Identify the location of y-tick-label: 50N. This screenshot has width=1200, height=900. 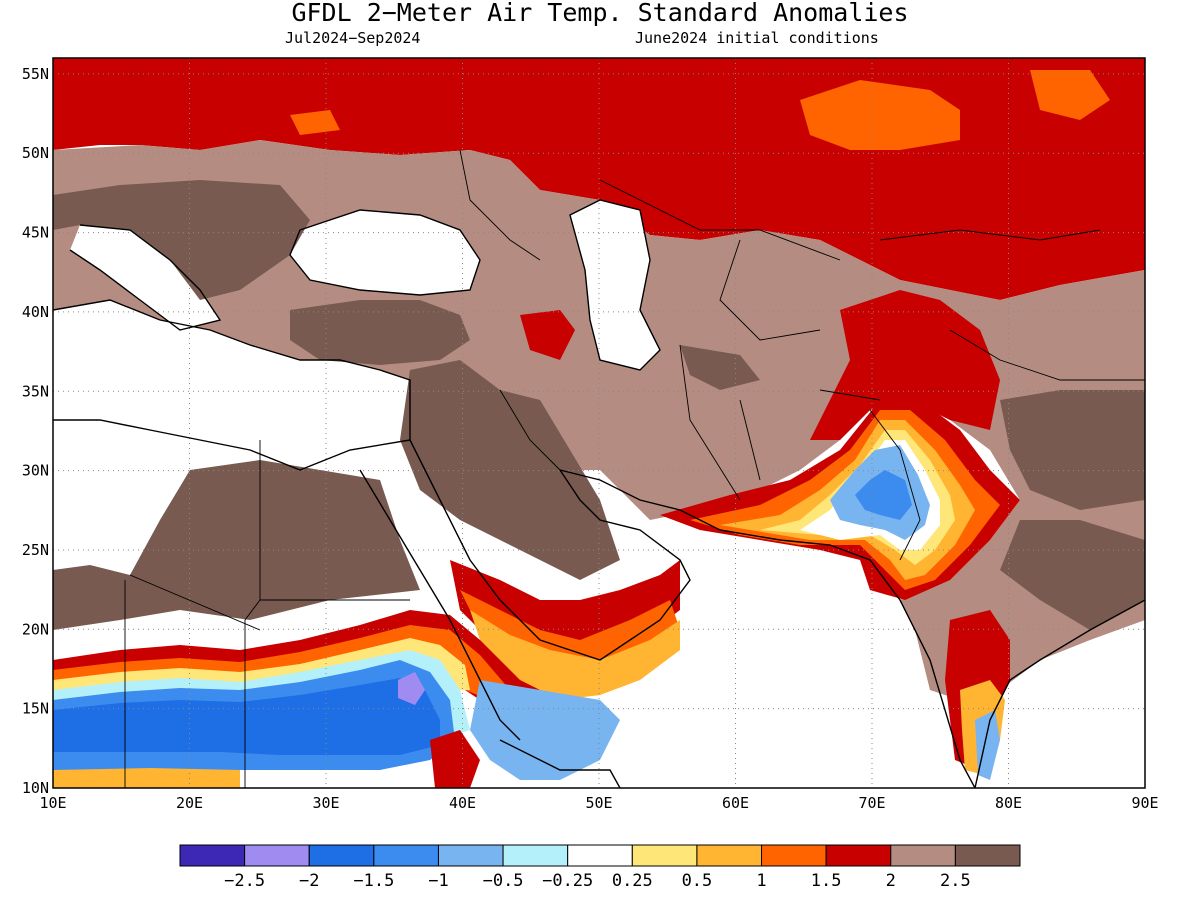
(35, 153).